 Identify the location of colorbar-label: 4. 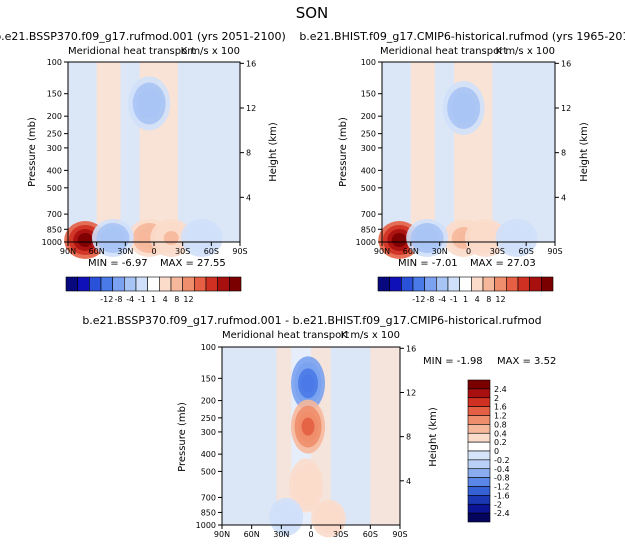
(477, 299).